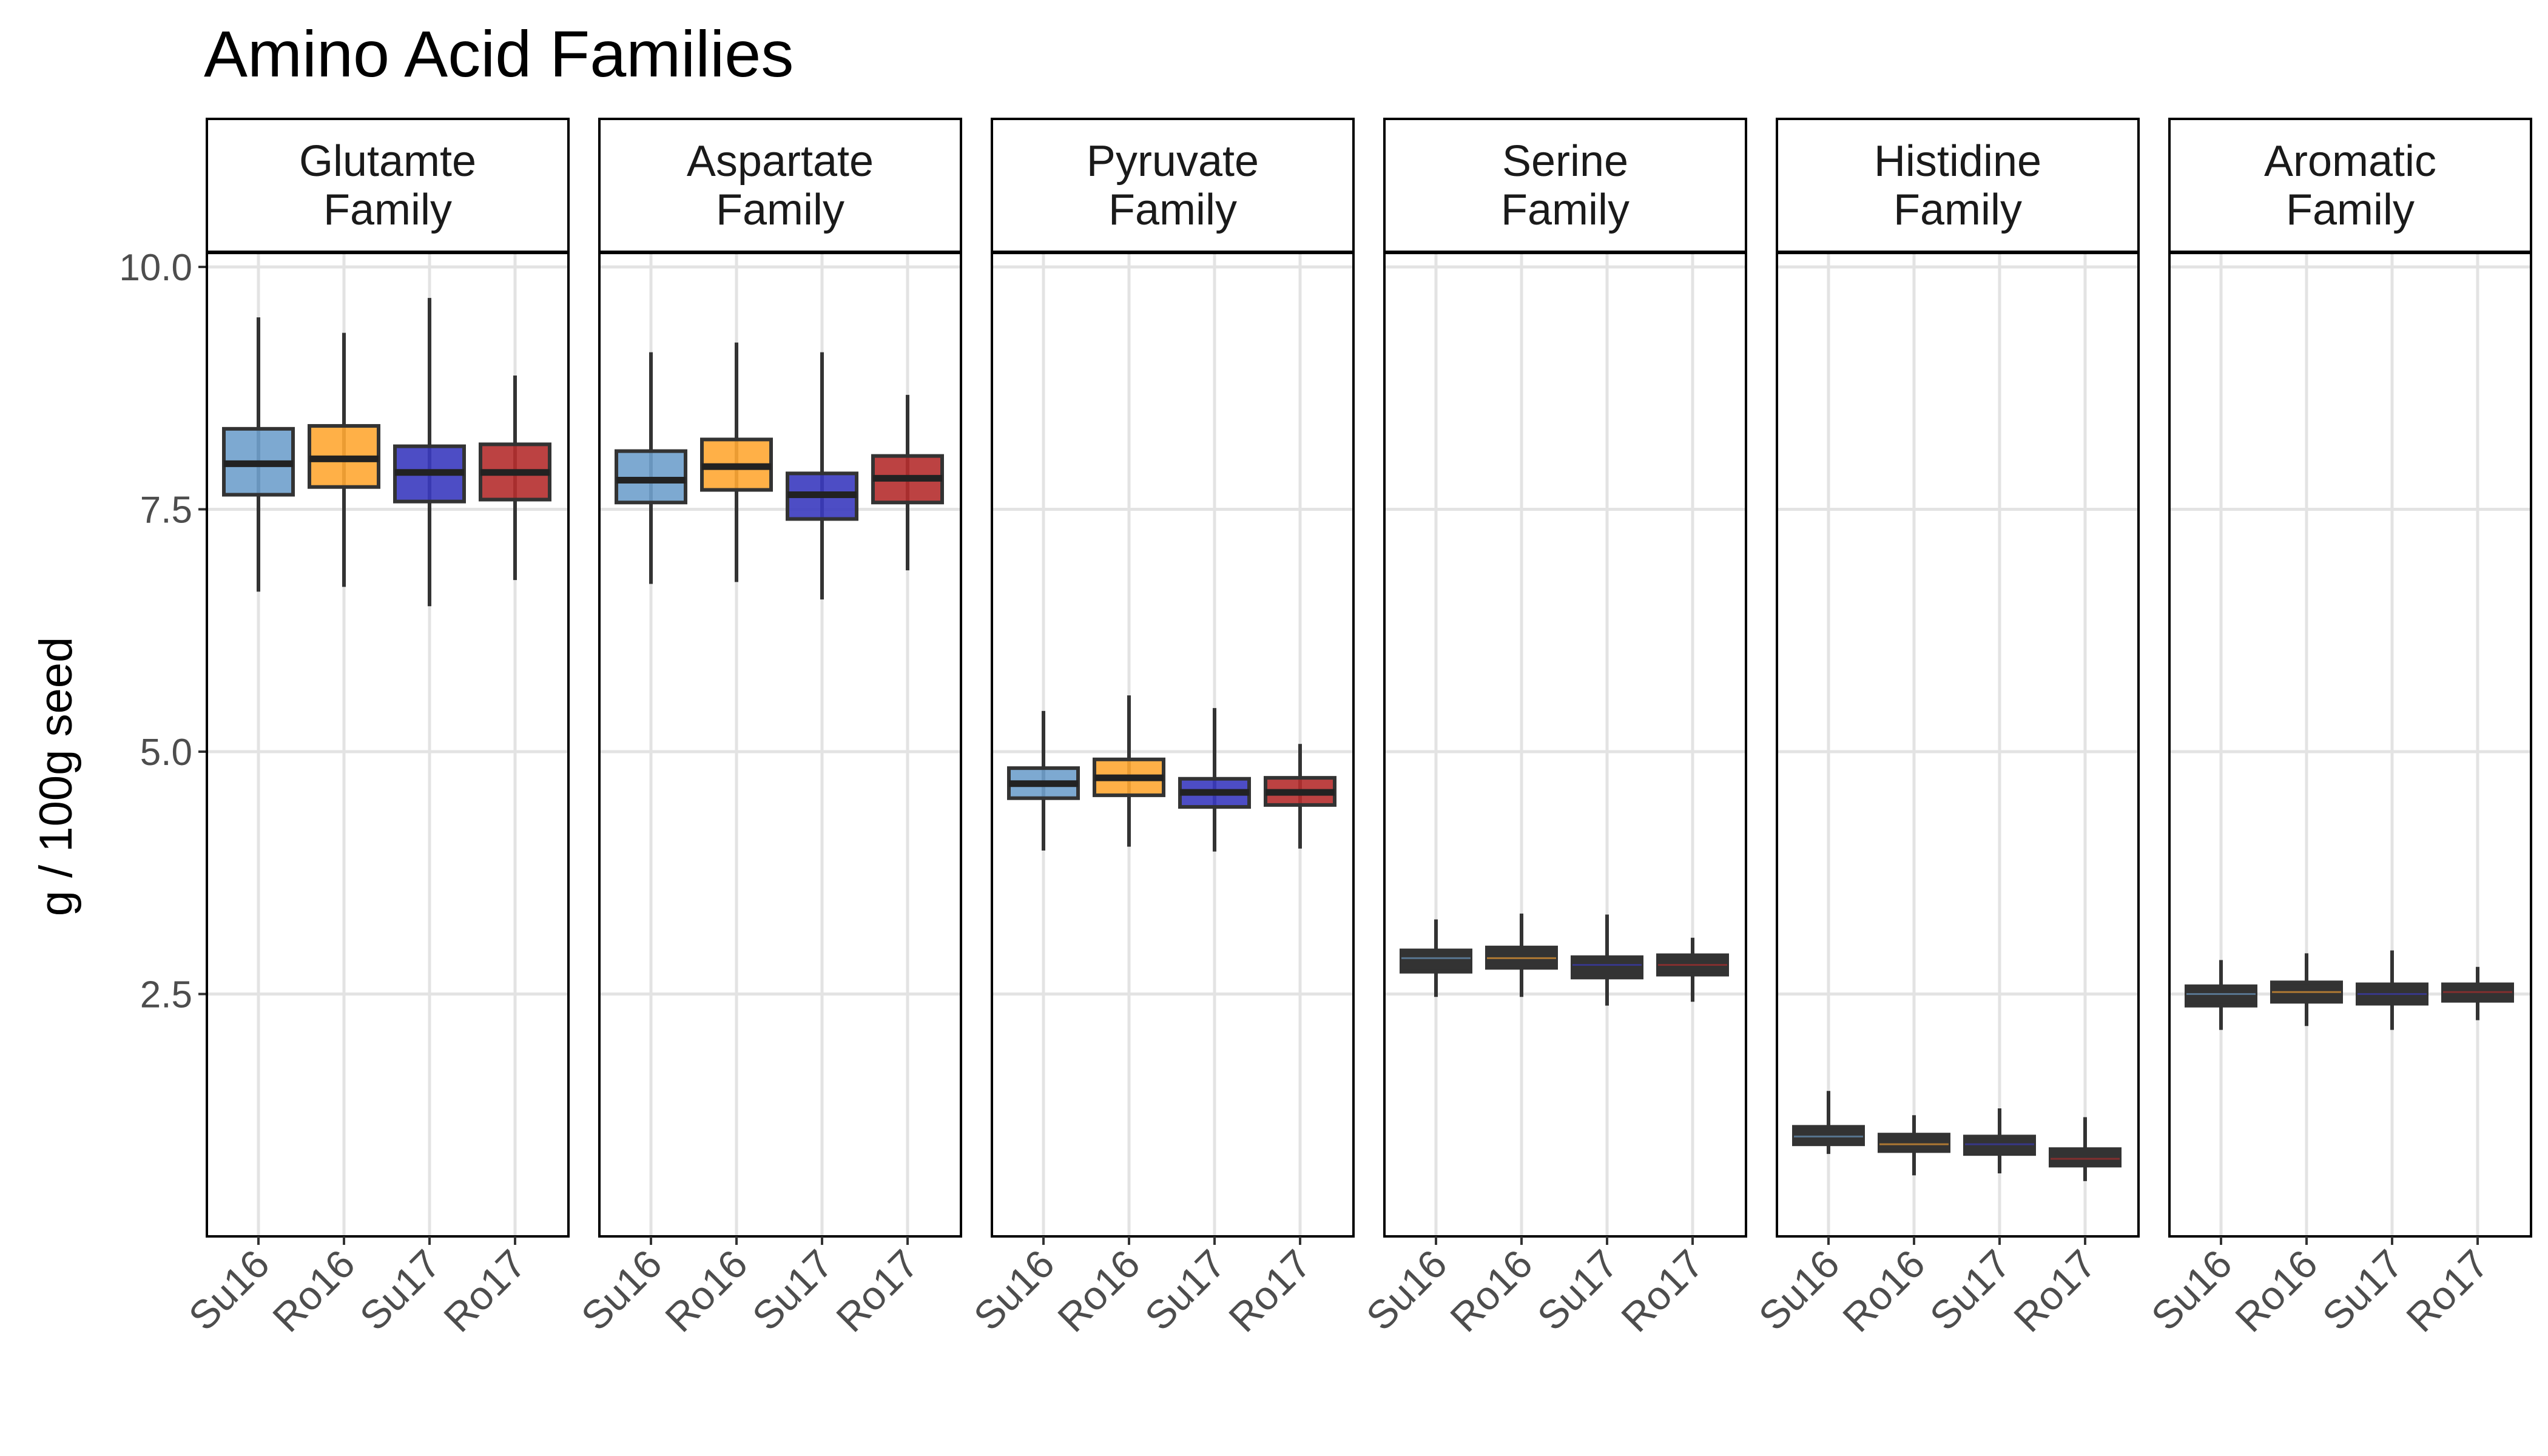 The height and width of the screenshot is (1456, 2548). I want to click on facet-strip-label-line1: Aspartate, so click(780, 161).